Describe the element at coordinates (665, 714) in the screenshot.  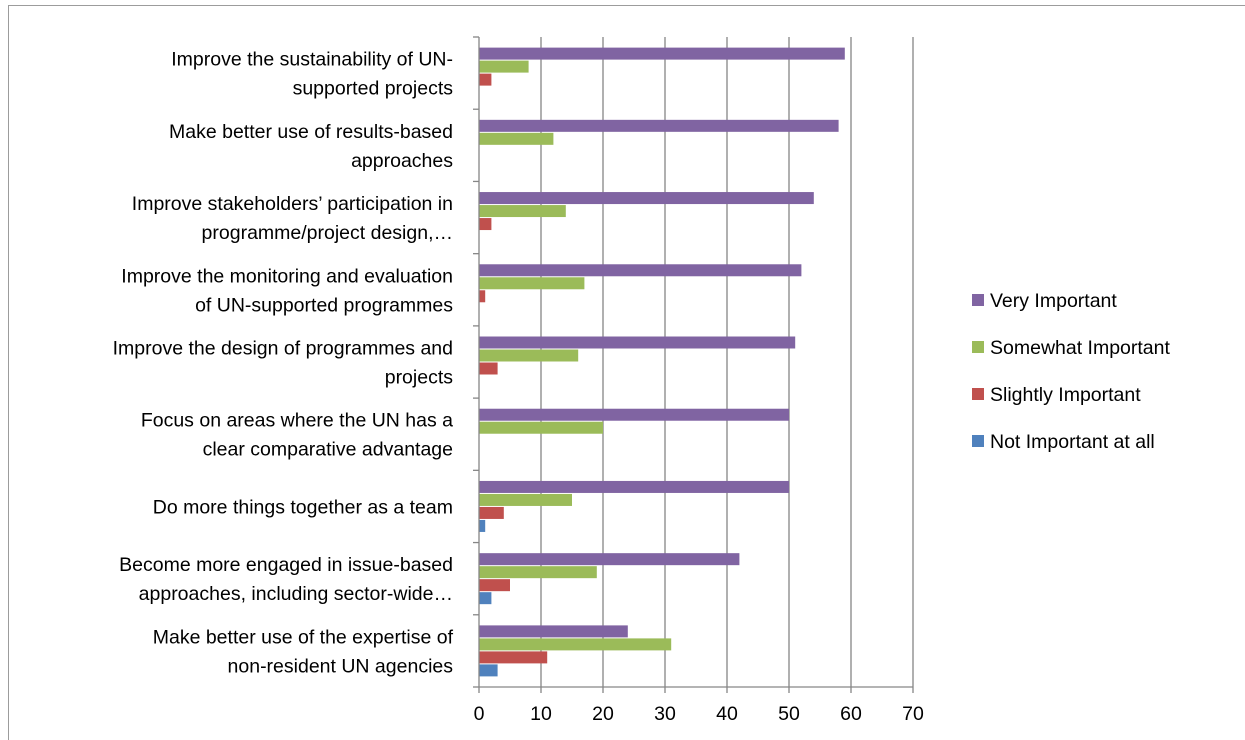
I see `x-tick-label-3: 30` at that location.